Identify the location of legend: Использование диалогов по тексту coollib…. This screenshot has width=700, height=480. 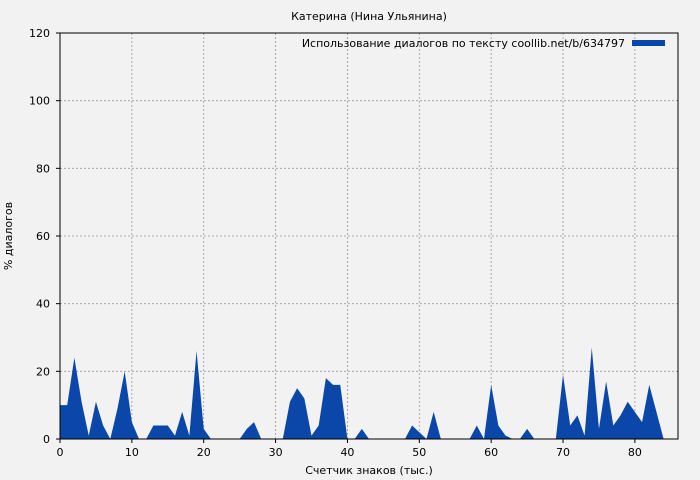
(483, 43).